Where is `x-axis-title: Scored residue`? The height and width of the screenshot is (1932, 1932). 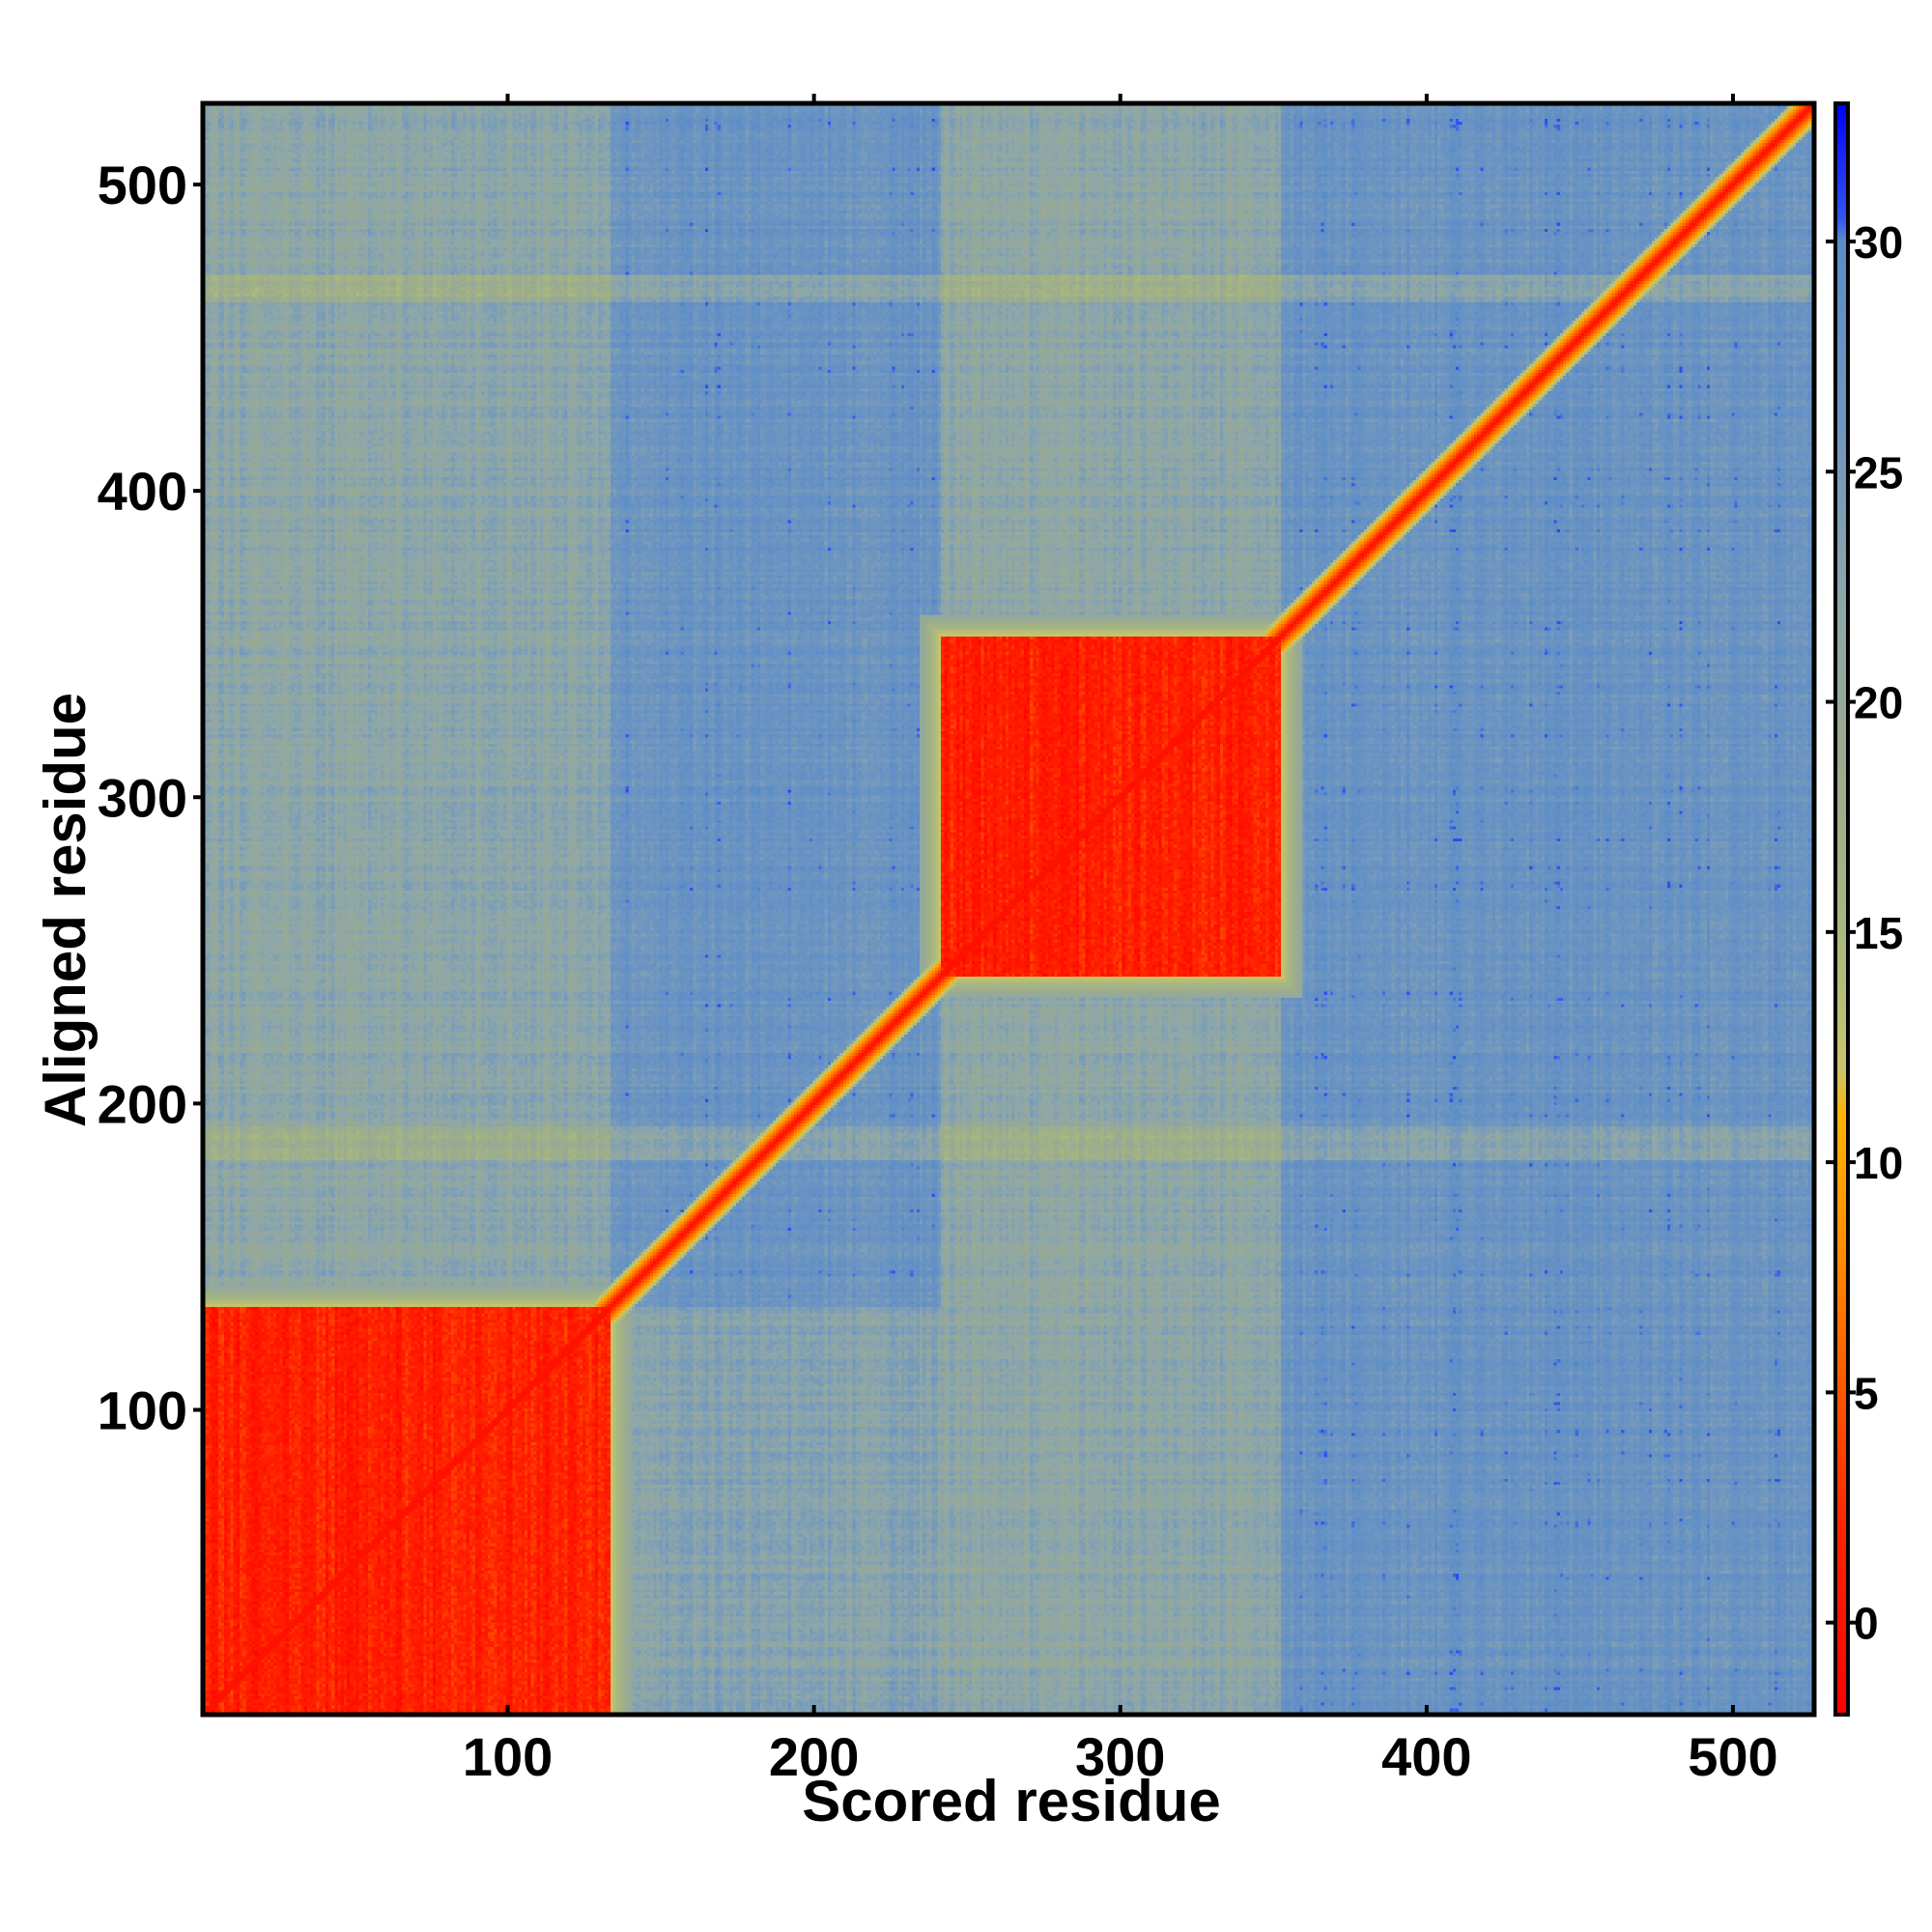 x-axis-title: Scored residue is located at coordinates (1011, 1801).